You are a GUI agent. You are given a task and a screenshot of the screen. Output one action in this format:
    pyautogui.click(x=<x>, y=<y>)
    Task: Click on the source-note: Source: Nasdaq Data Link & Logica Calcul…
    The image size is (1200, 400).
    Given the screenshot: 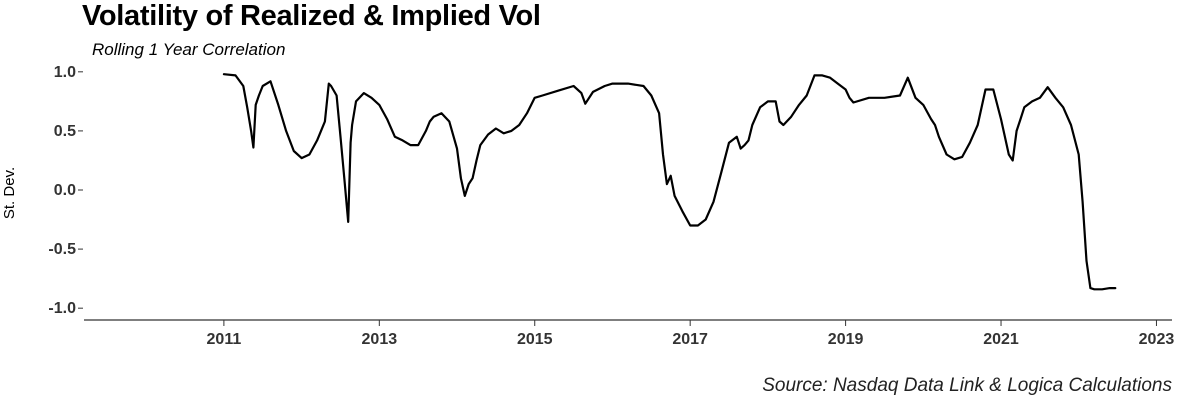 What is the action you would take?
    pyautogui.click(x=967, y=385)
    